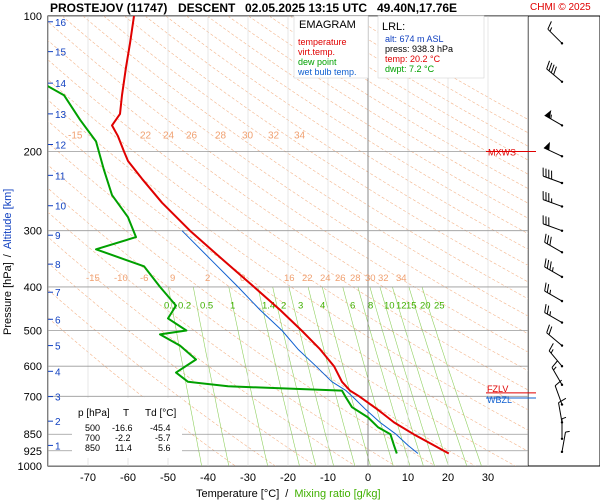 The height and width of the screenshot is (500, 600). Describe the element at coordinates (431, 47) in the screenshot. I see `lrl-box` at that location.